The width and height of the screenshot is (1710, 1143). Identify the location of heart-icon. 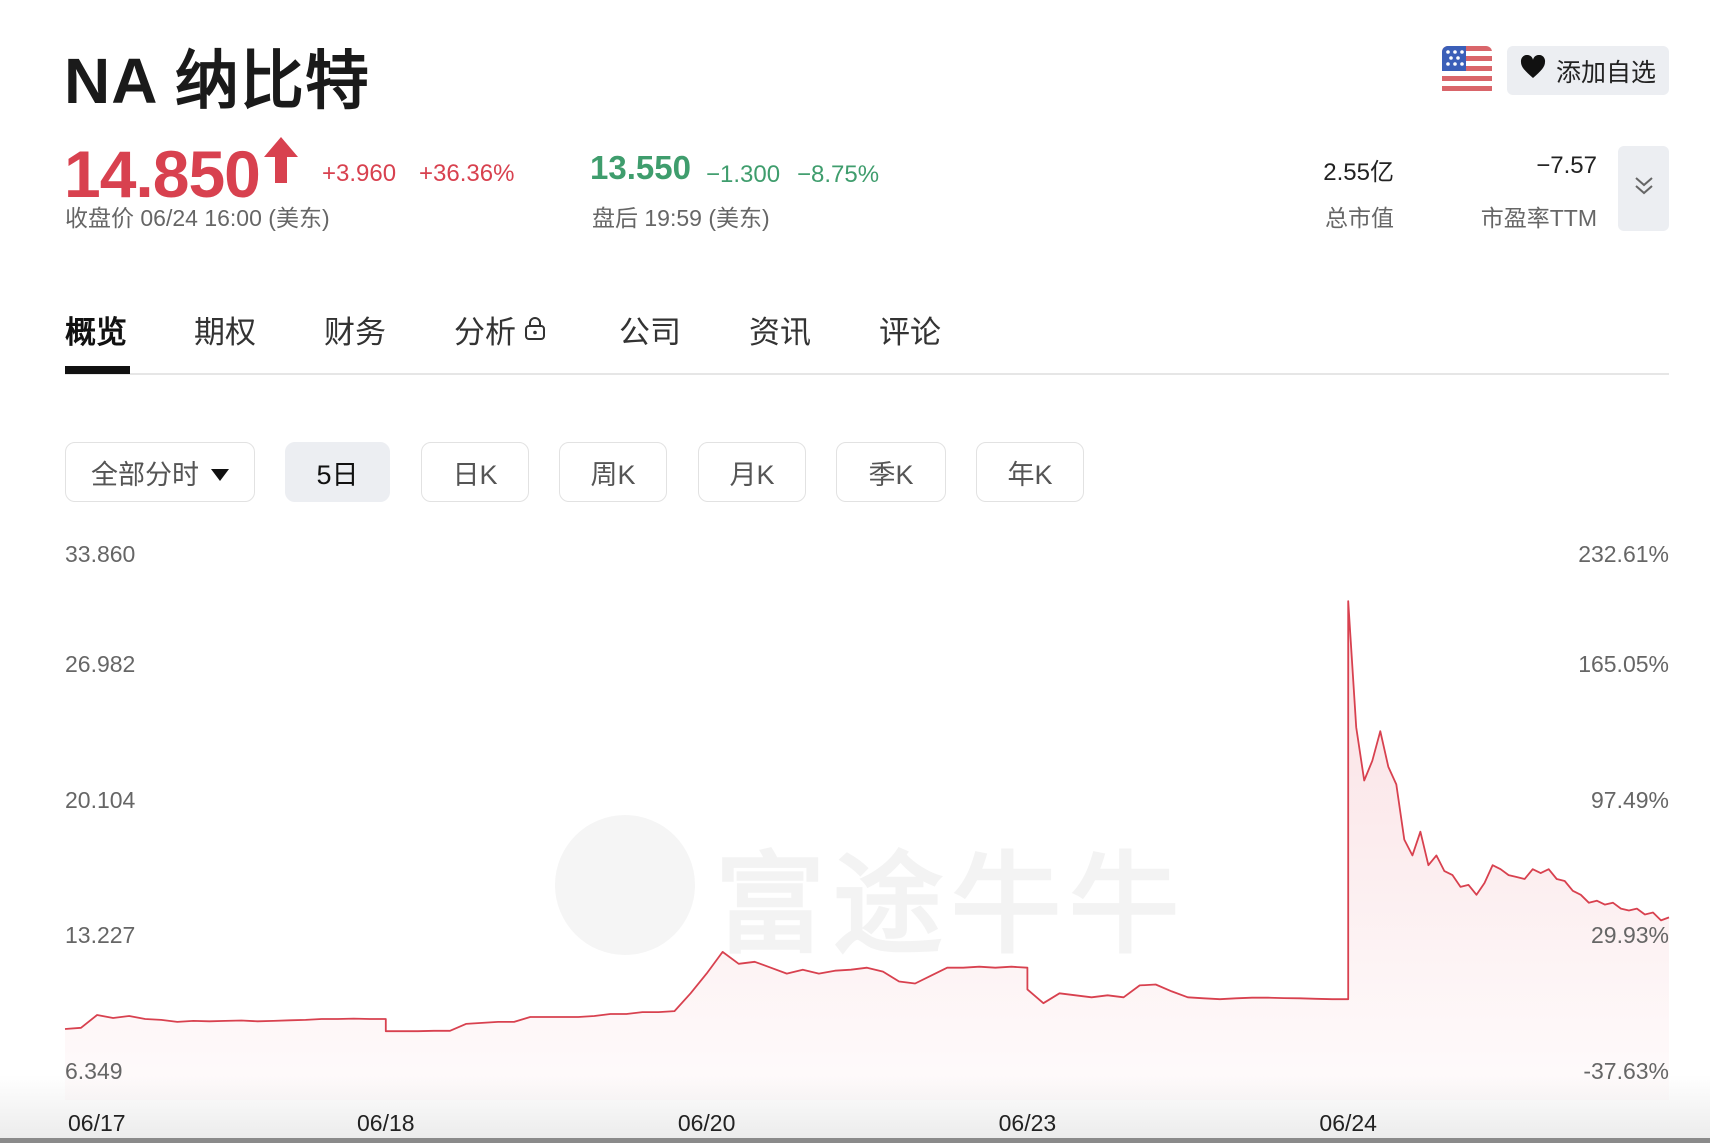
(1533, 70).